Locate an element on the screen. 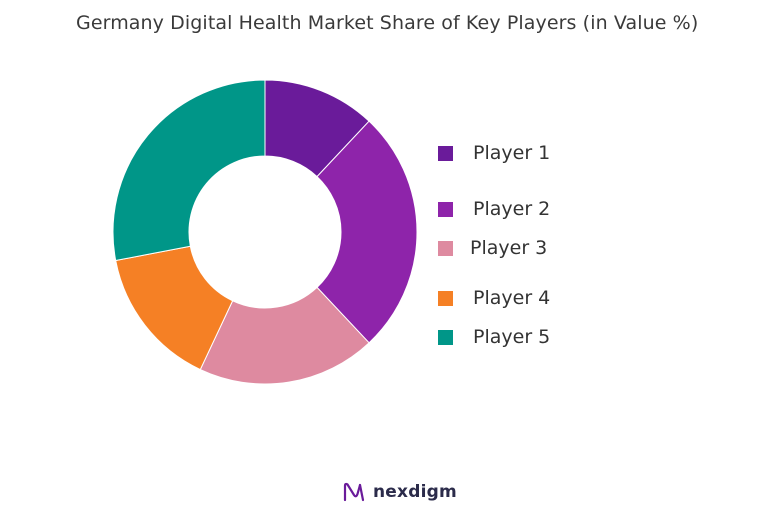 The height and width of the screenshot is (529, 764). brand-logo: nexdigm is located at coordinates (399, 492).